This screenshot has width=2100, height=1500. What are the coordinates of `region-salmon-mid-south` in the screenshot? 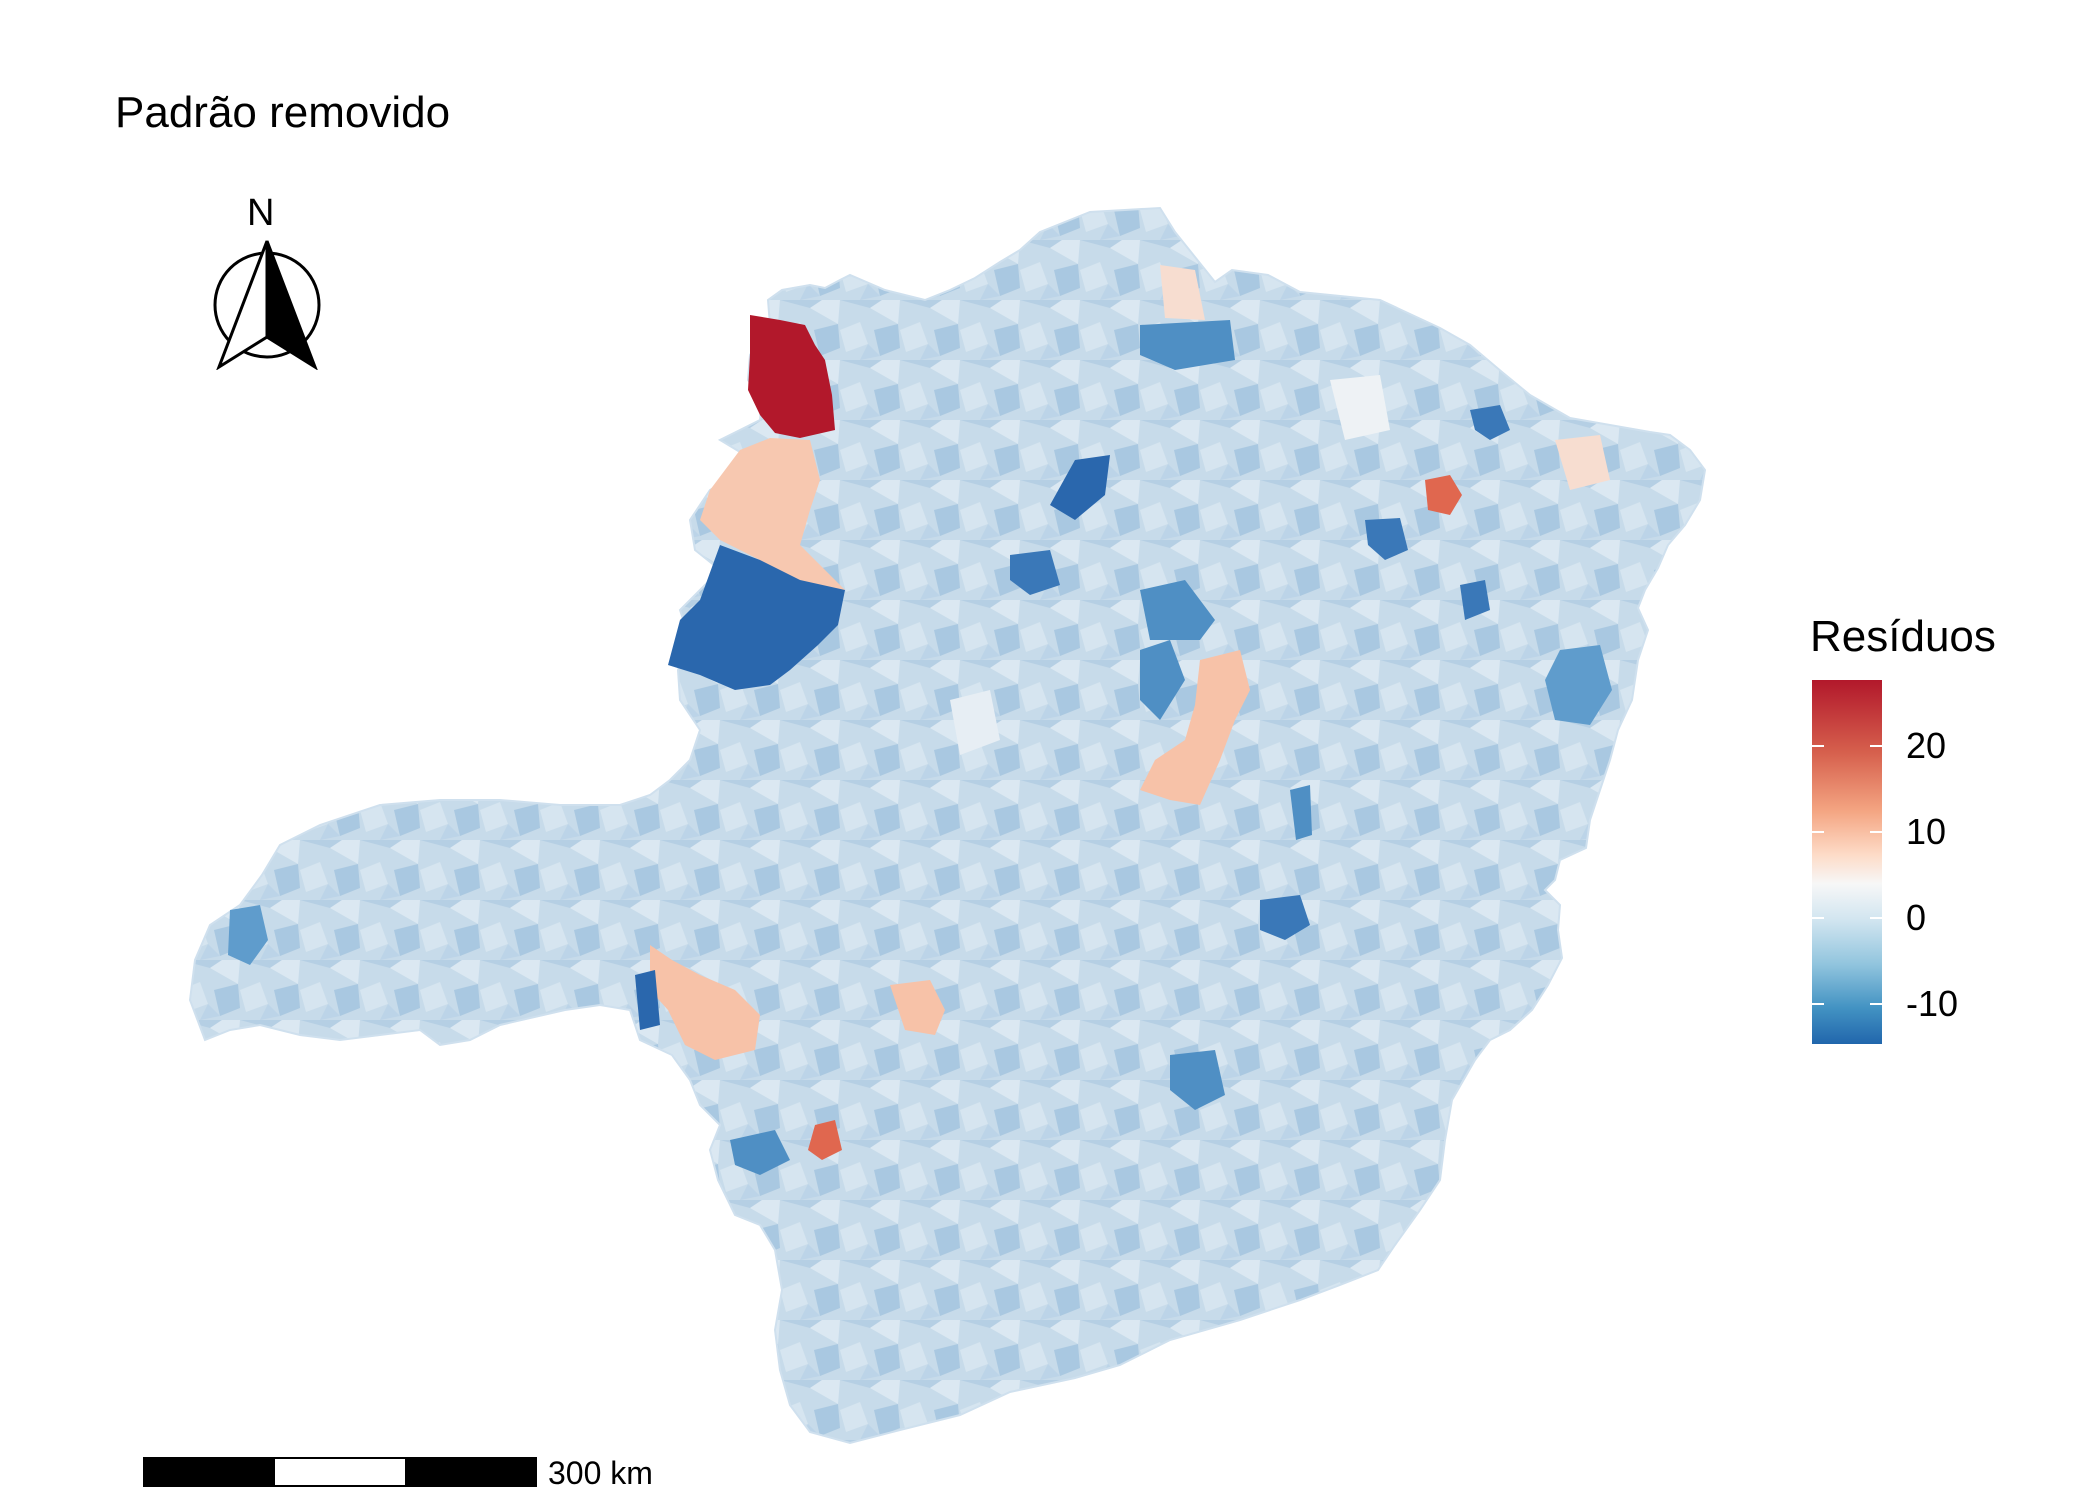 It's located at (917, 1007).